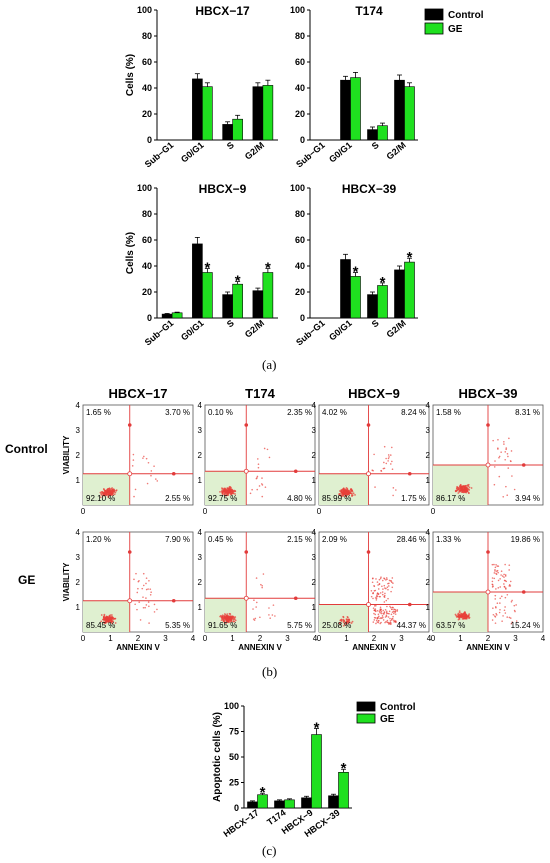  I want to click on legend-ge-swatch, so click(366, 718).